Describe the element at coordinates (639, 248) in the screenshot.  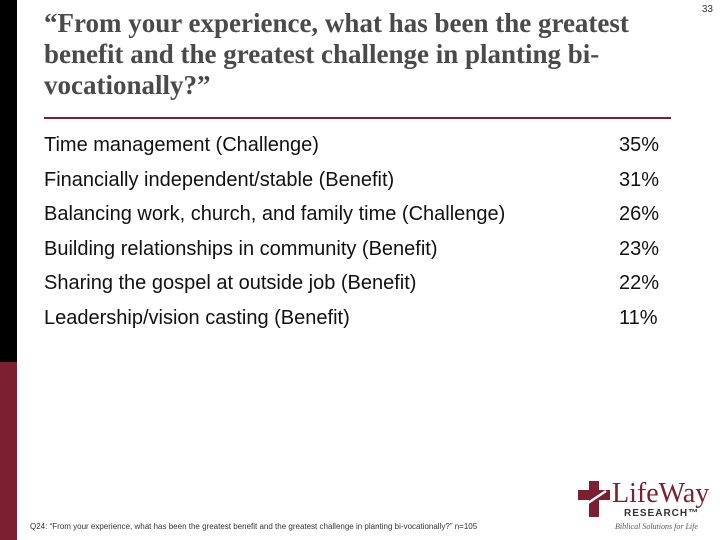
I see `result-value: 23%` at that location.